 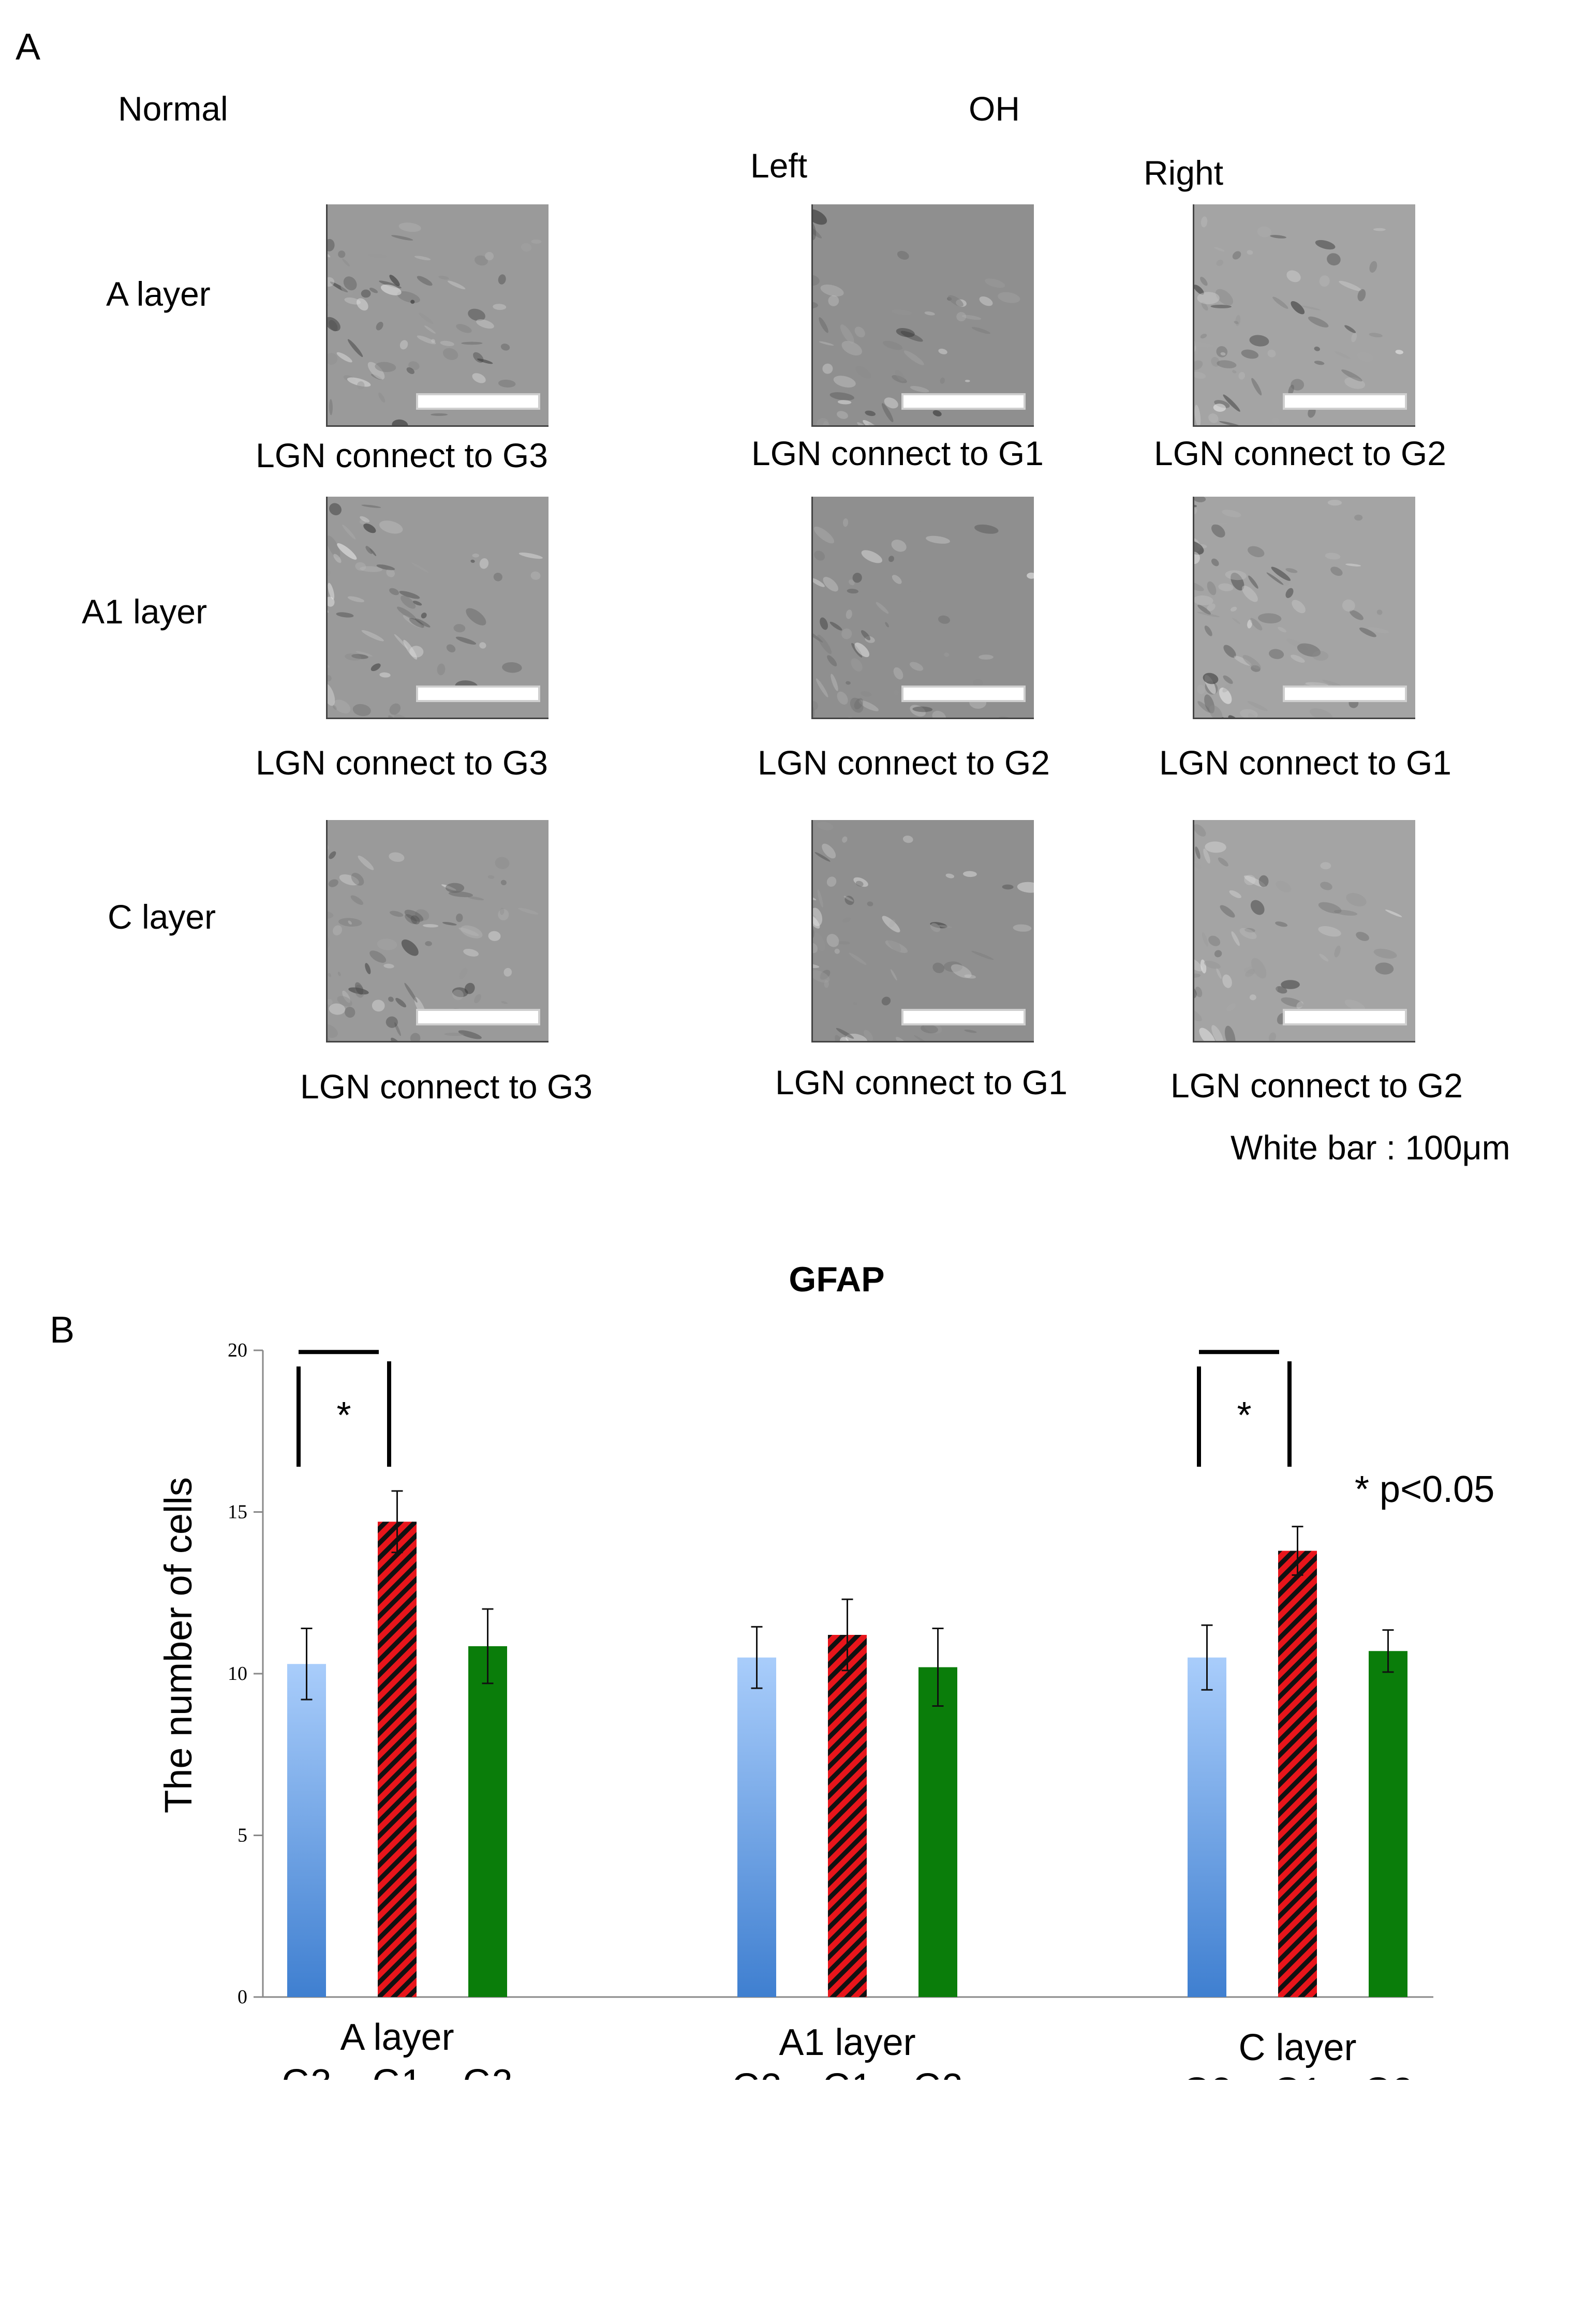 I want to click on row-label-c-layer: C layer, so click(x=162, y=917).